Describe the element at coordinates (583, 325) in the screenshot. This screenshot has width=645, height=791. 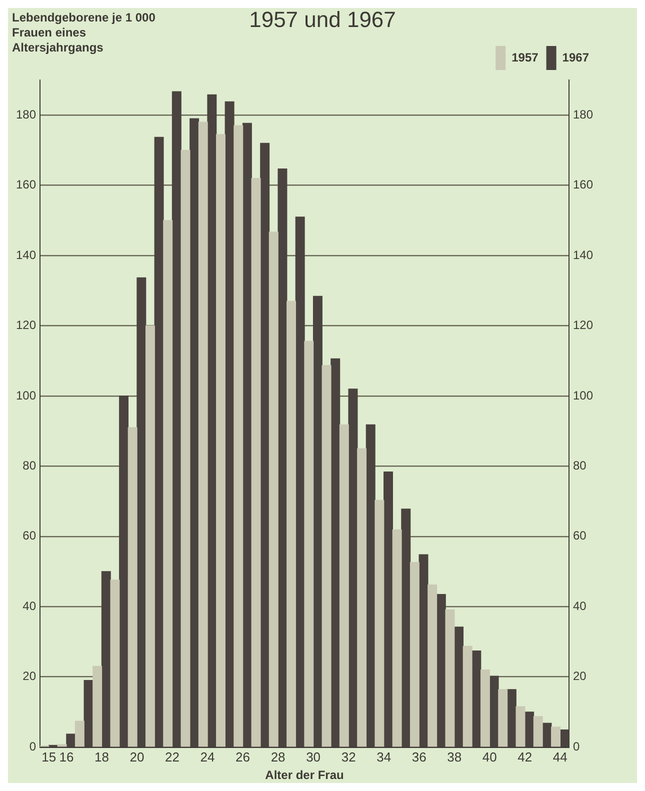
I see `y2-tick-label: 120` at that location.